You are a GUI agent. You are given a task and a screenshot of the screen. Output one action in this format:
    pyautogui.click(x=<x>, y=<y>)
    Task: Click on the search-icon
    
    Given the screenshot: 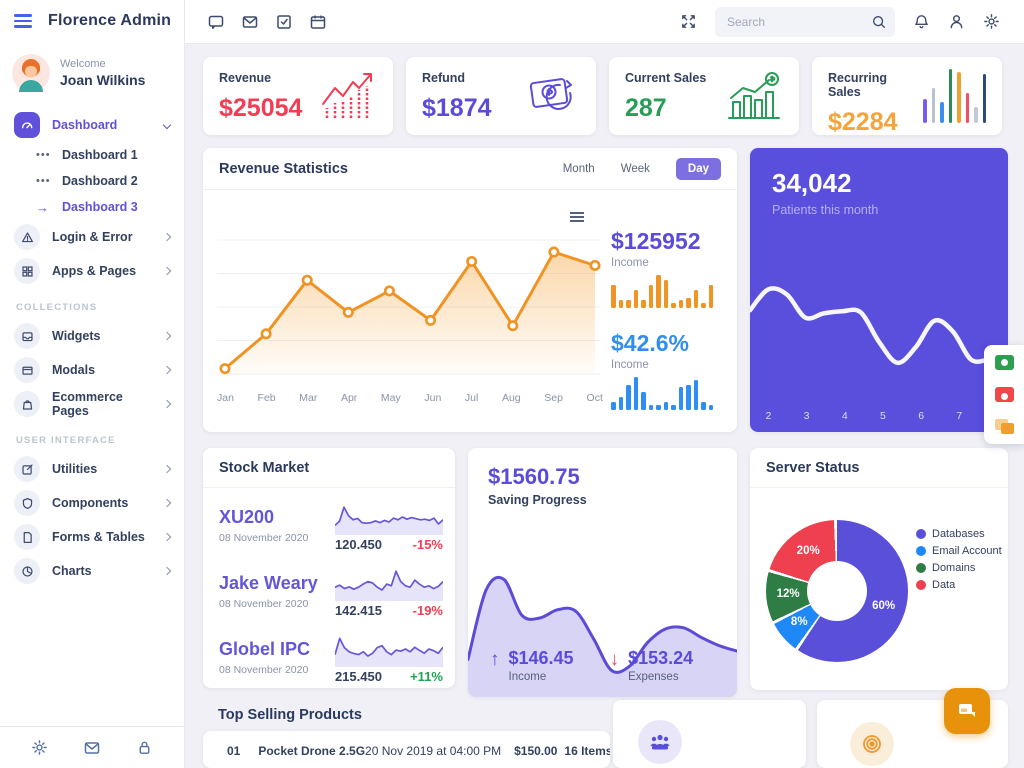 What is the action you would take?
    pyautogui.click(x=879, y=22)
    